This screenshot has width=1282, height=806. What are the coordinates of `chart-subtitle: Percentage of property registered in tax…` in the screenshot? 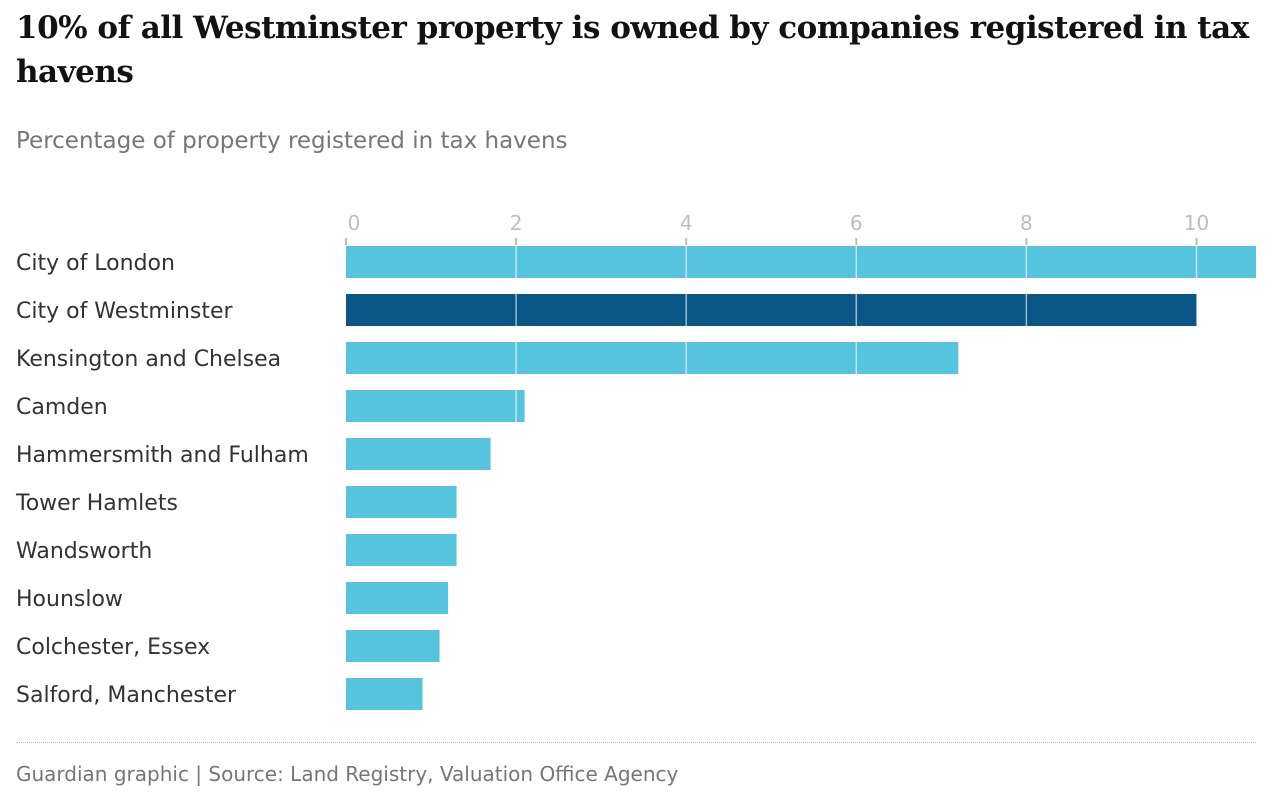 It's located at (292, 141).